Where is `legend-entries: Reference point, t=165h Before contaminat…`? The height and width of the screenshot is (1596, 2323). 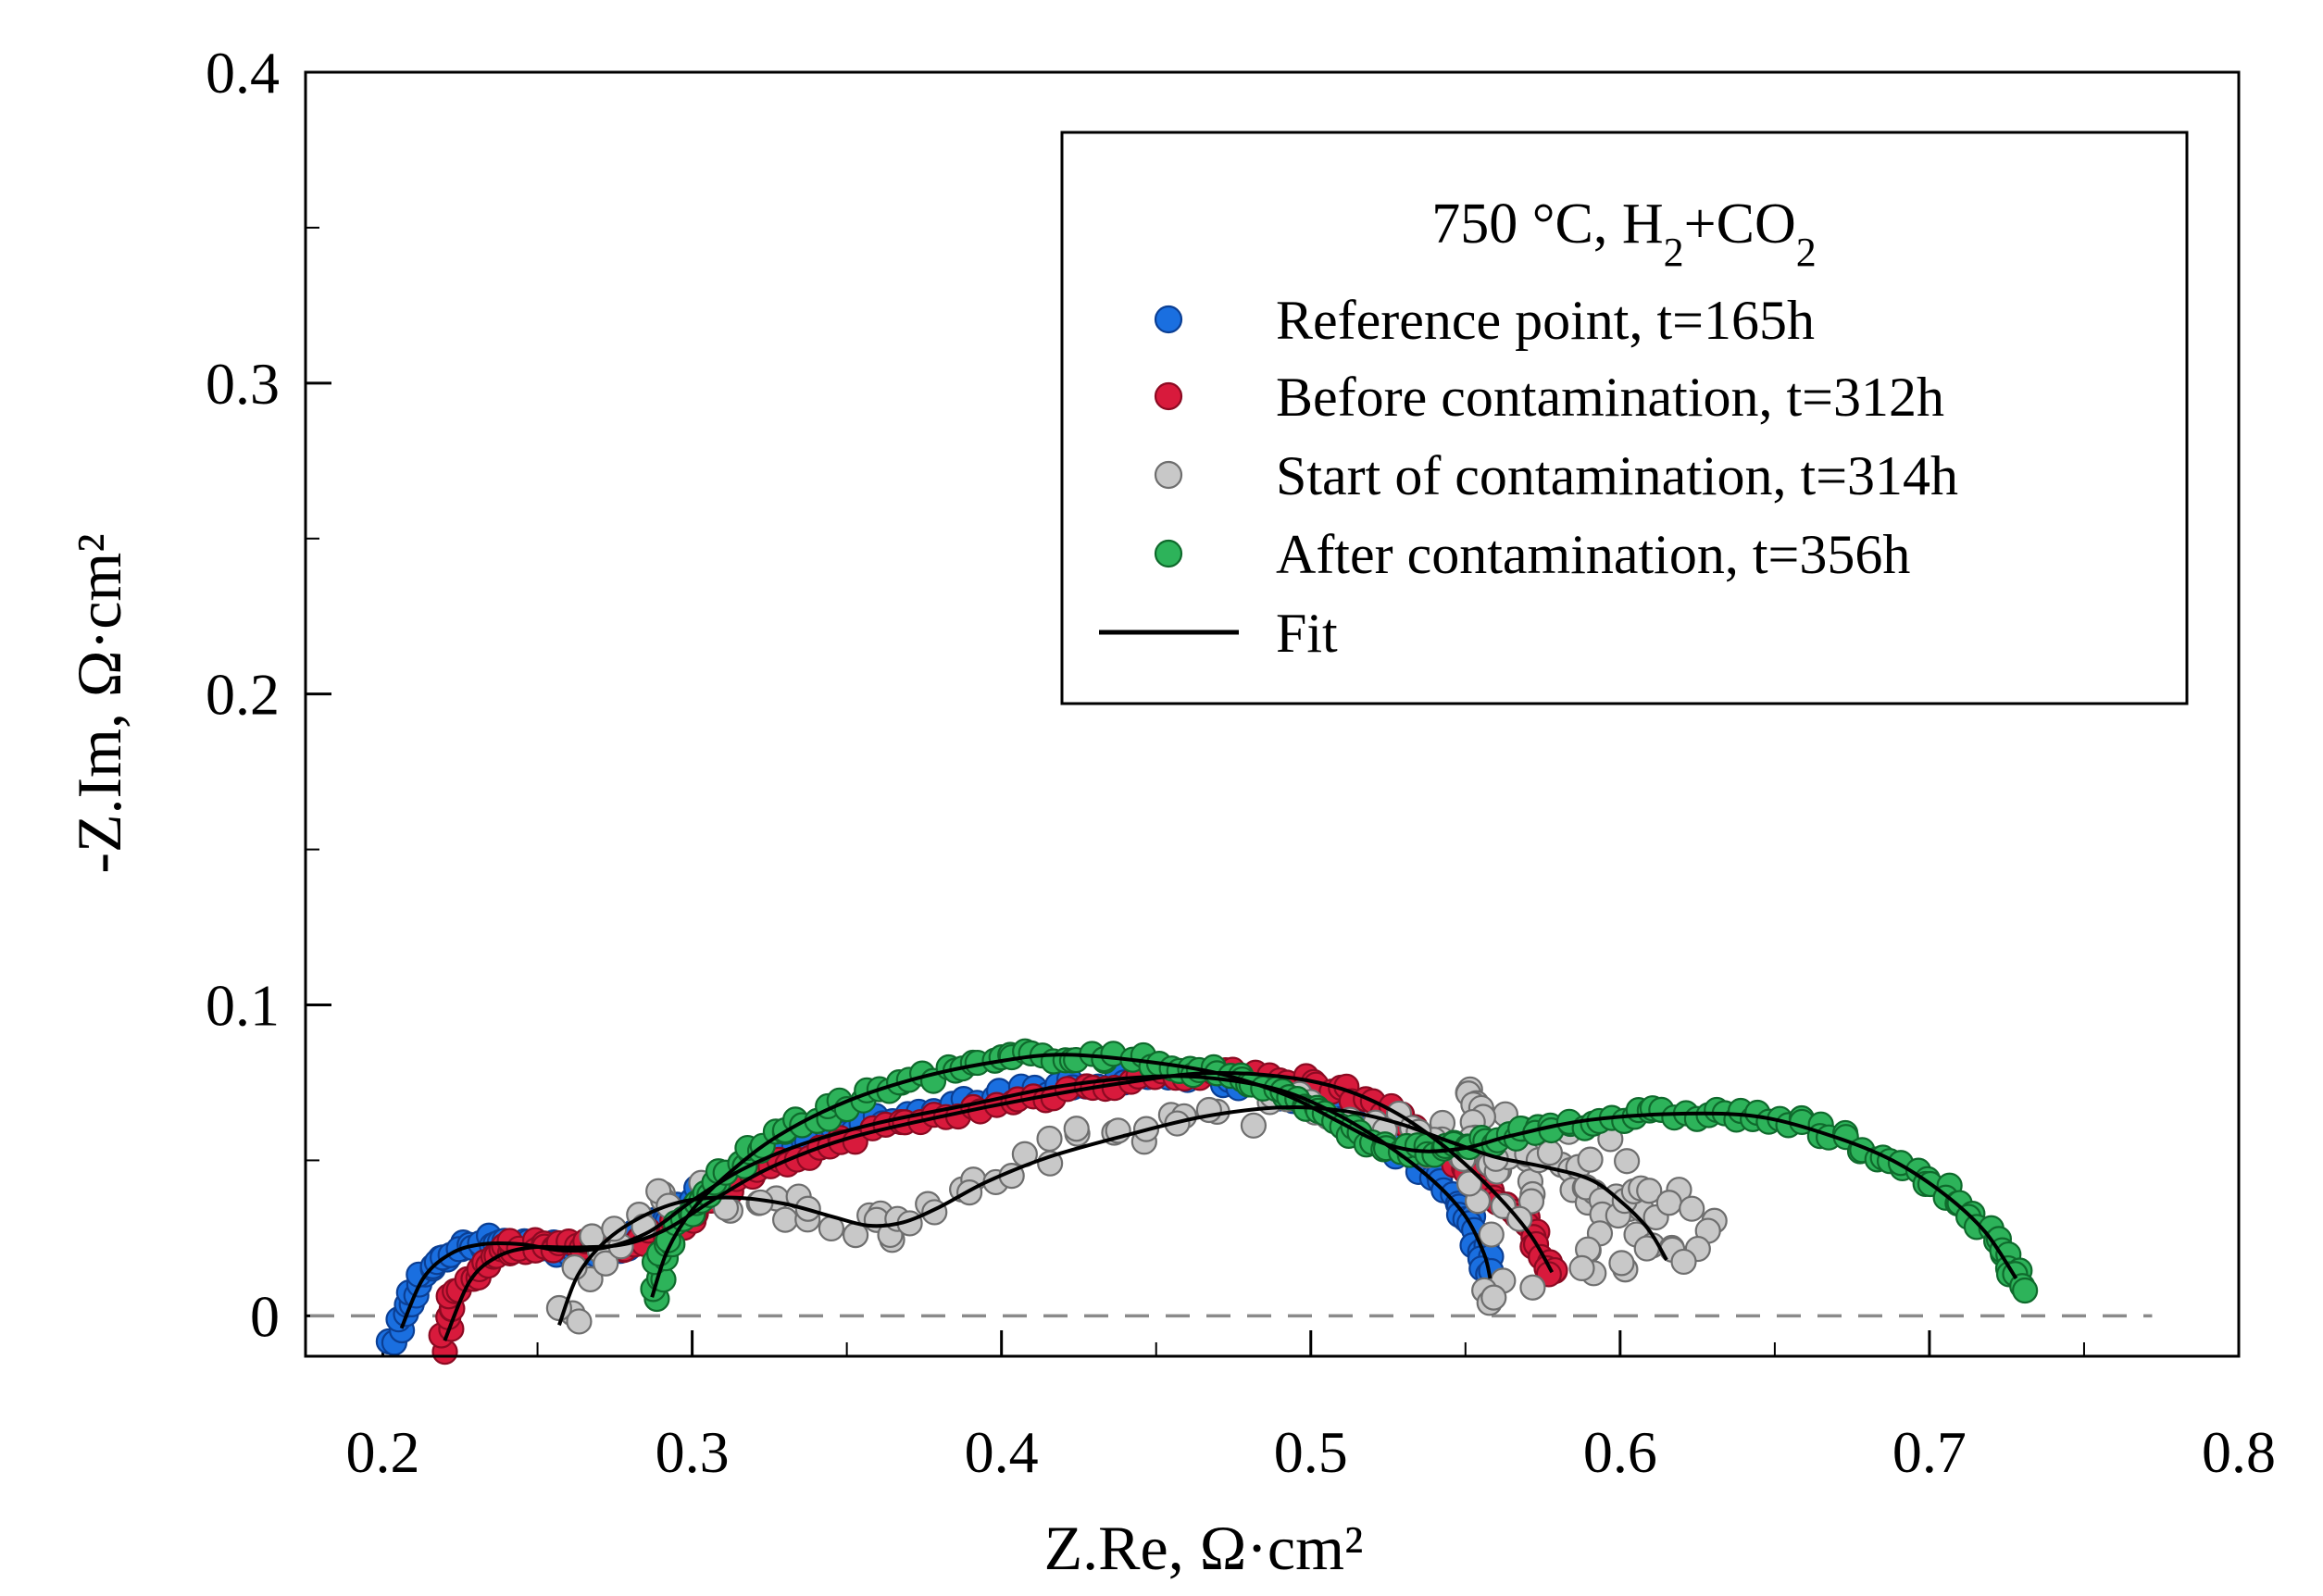
legend-entries: Reference point, t=165h Before contaminat… is located at coordinates (1528, 477).